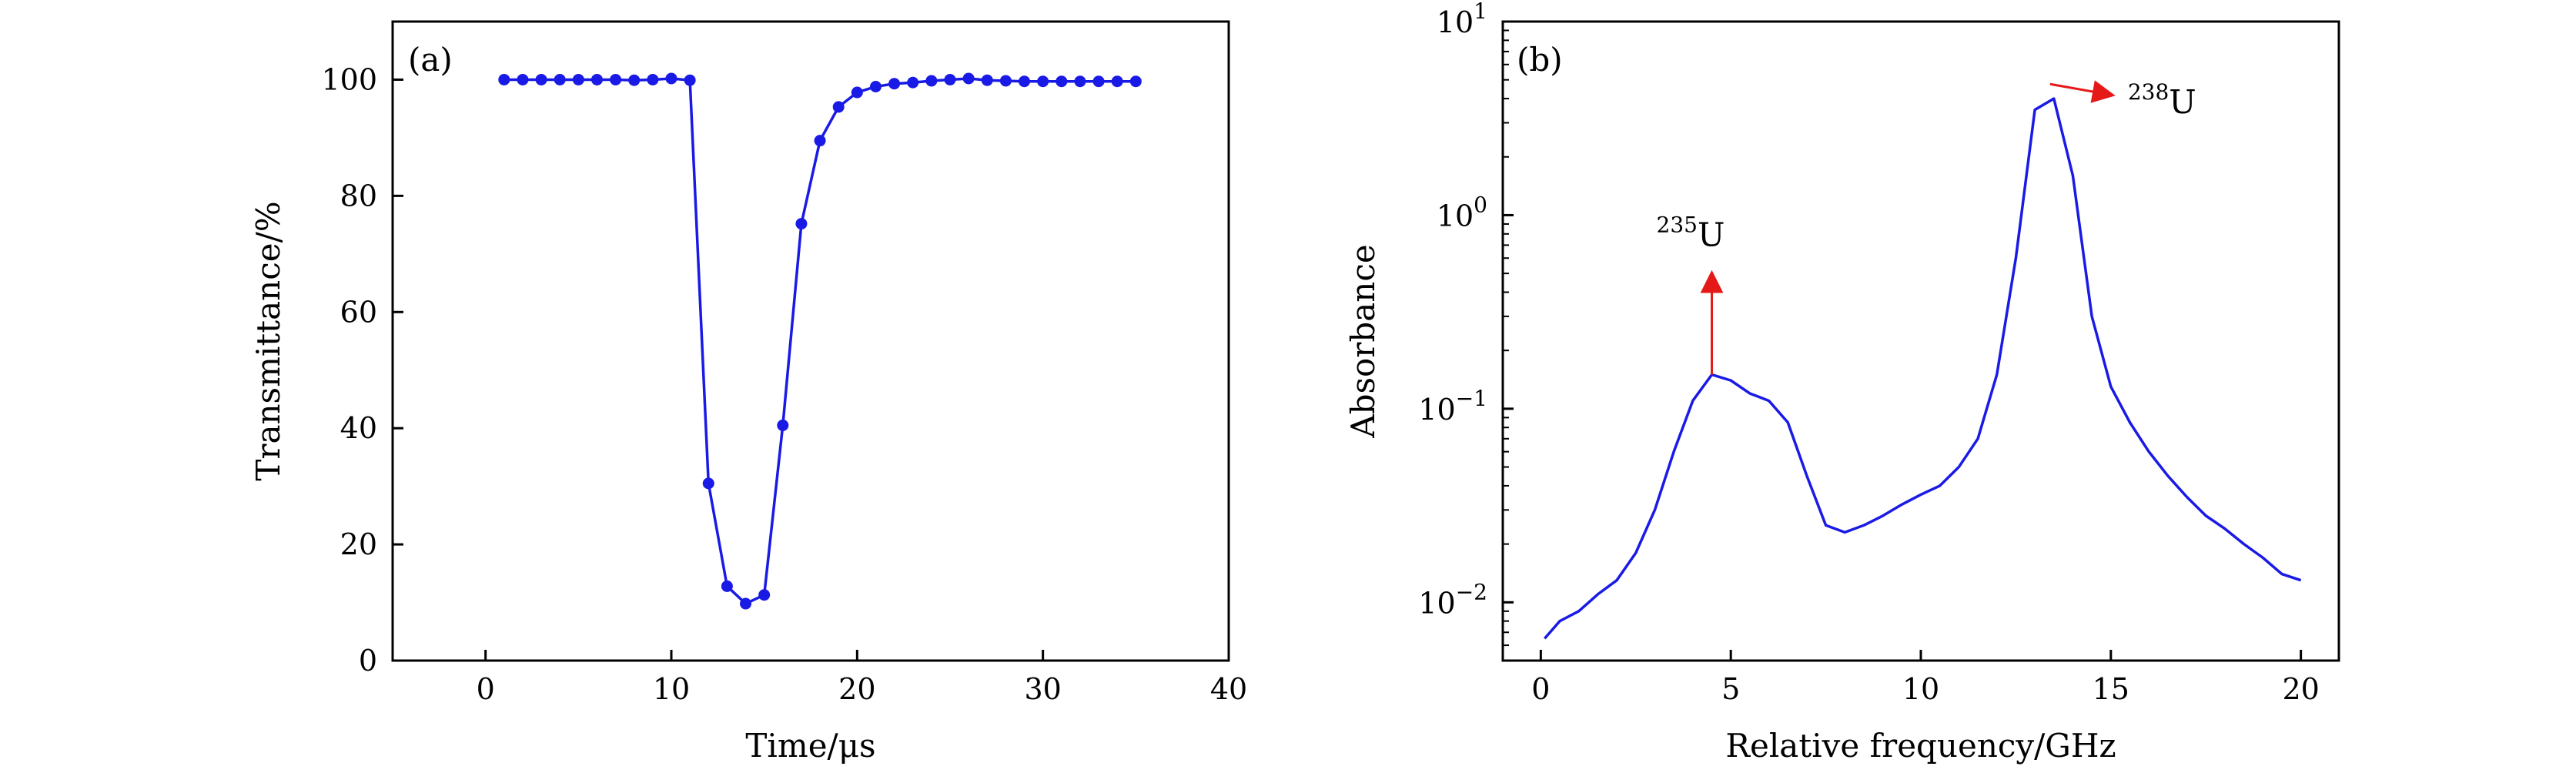  What do you see at coordinates (431, 60) in the screenshot?
I see `panel-a-label: (a)` at bounding box center [431, 60].